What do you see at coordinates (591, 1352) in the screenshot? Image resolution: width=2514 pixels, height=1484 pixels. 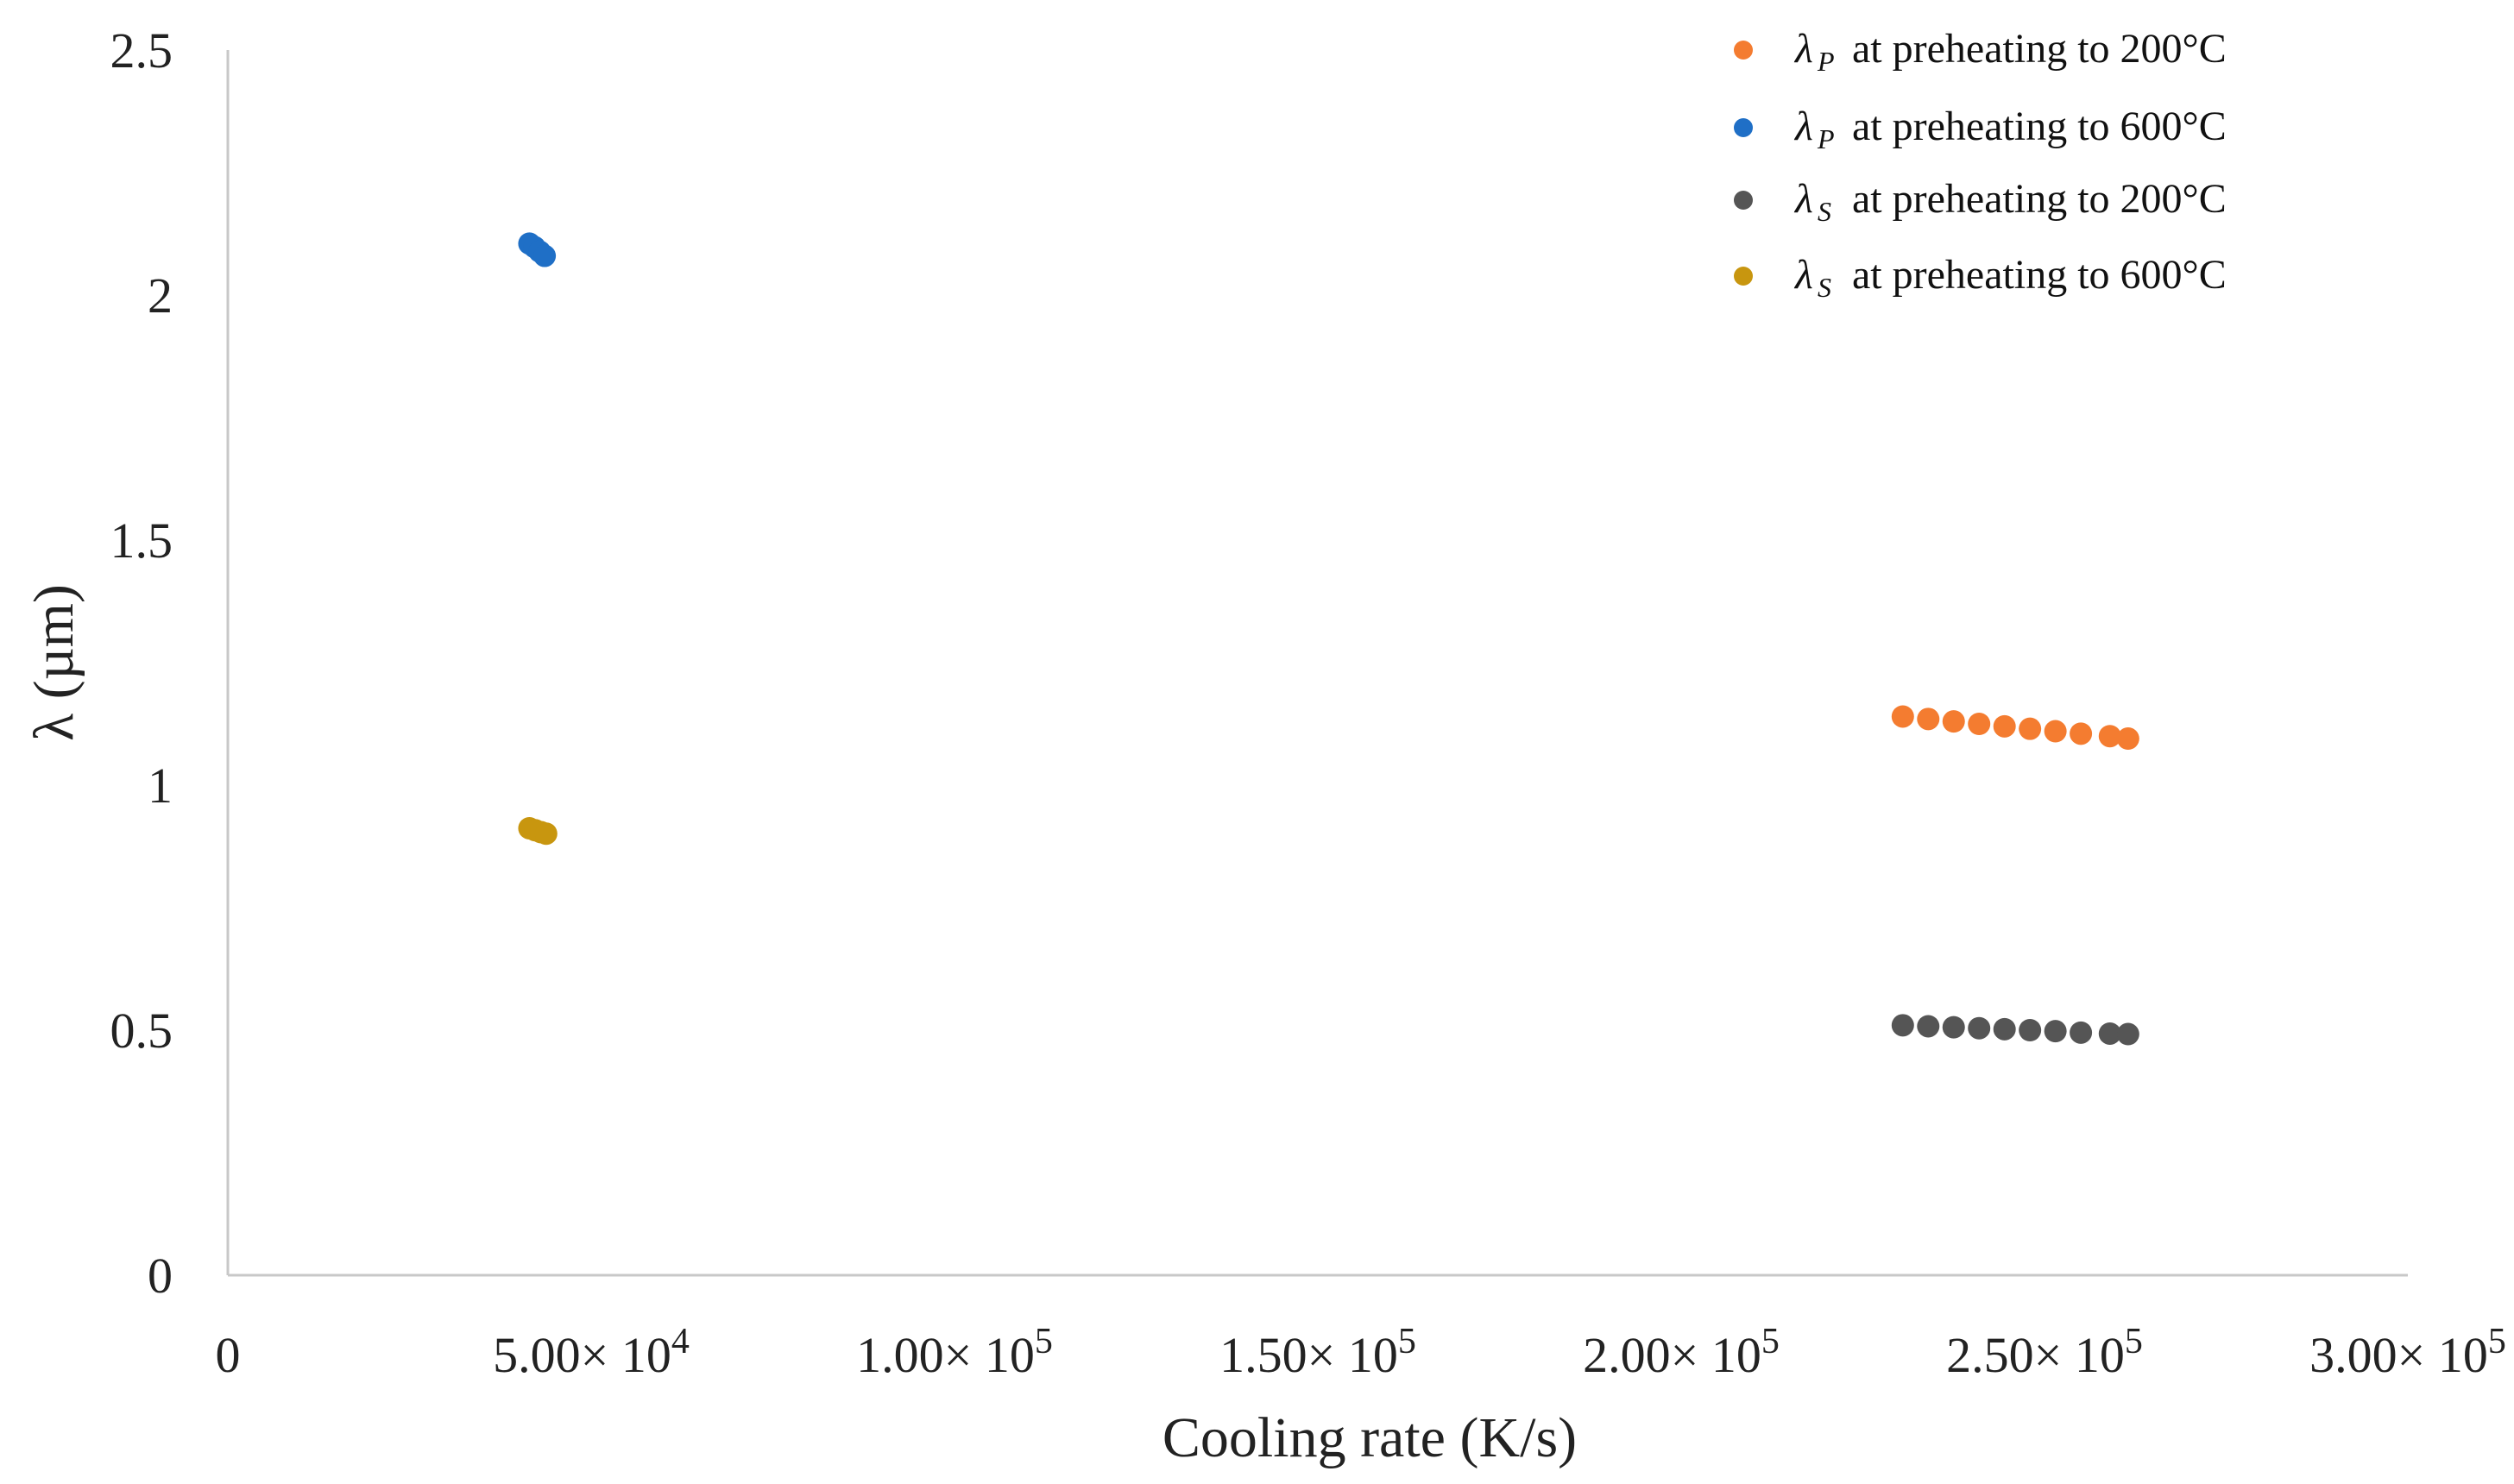 I see `x-tick-label: 5.00× 10⁴` at bounding box center [591, 1352].